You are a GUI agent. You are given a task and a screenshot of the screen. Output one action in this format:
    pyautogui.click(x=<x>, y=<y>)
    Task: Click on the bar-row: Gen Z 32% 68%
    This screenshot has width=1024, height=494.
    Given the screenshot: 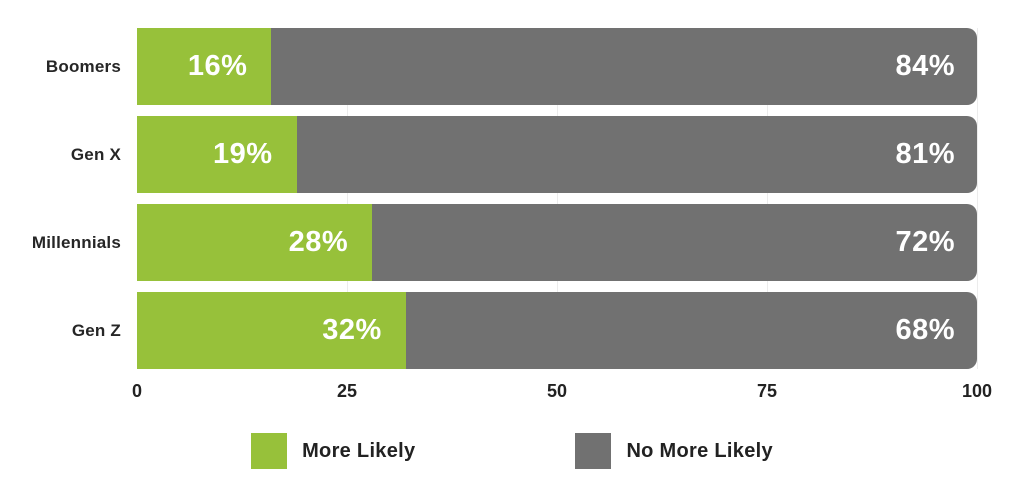 What is the action you would take?
    pyautogui.click(x=524, y=330)
    